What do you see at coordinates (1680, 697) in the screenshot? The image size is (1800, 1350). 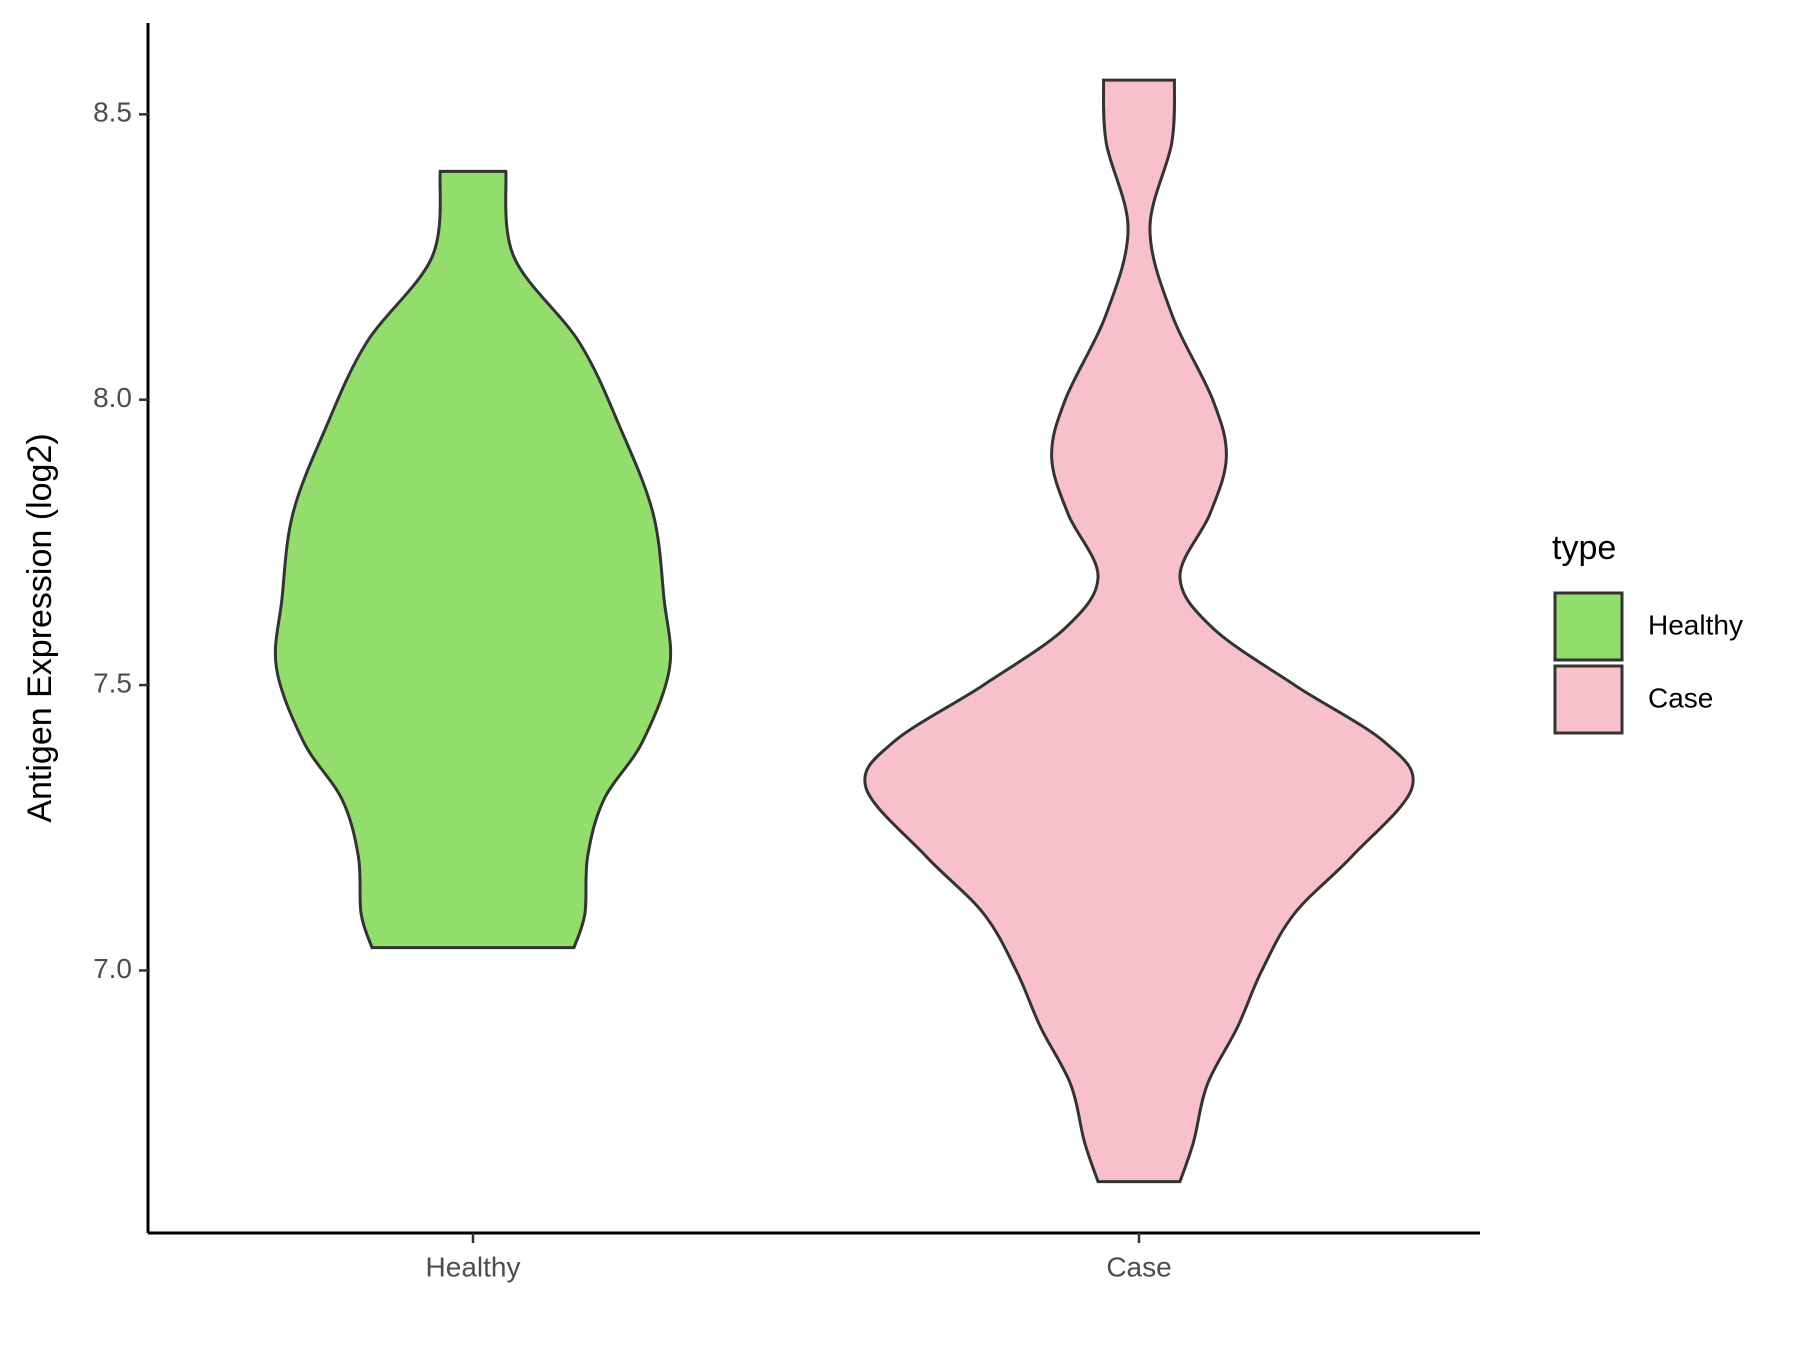 I see `legend-label: Case` at bounding box center [1680, 697].